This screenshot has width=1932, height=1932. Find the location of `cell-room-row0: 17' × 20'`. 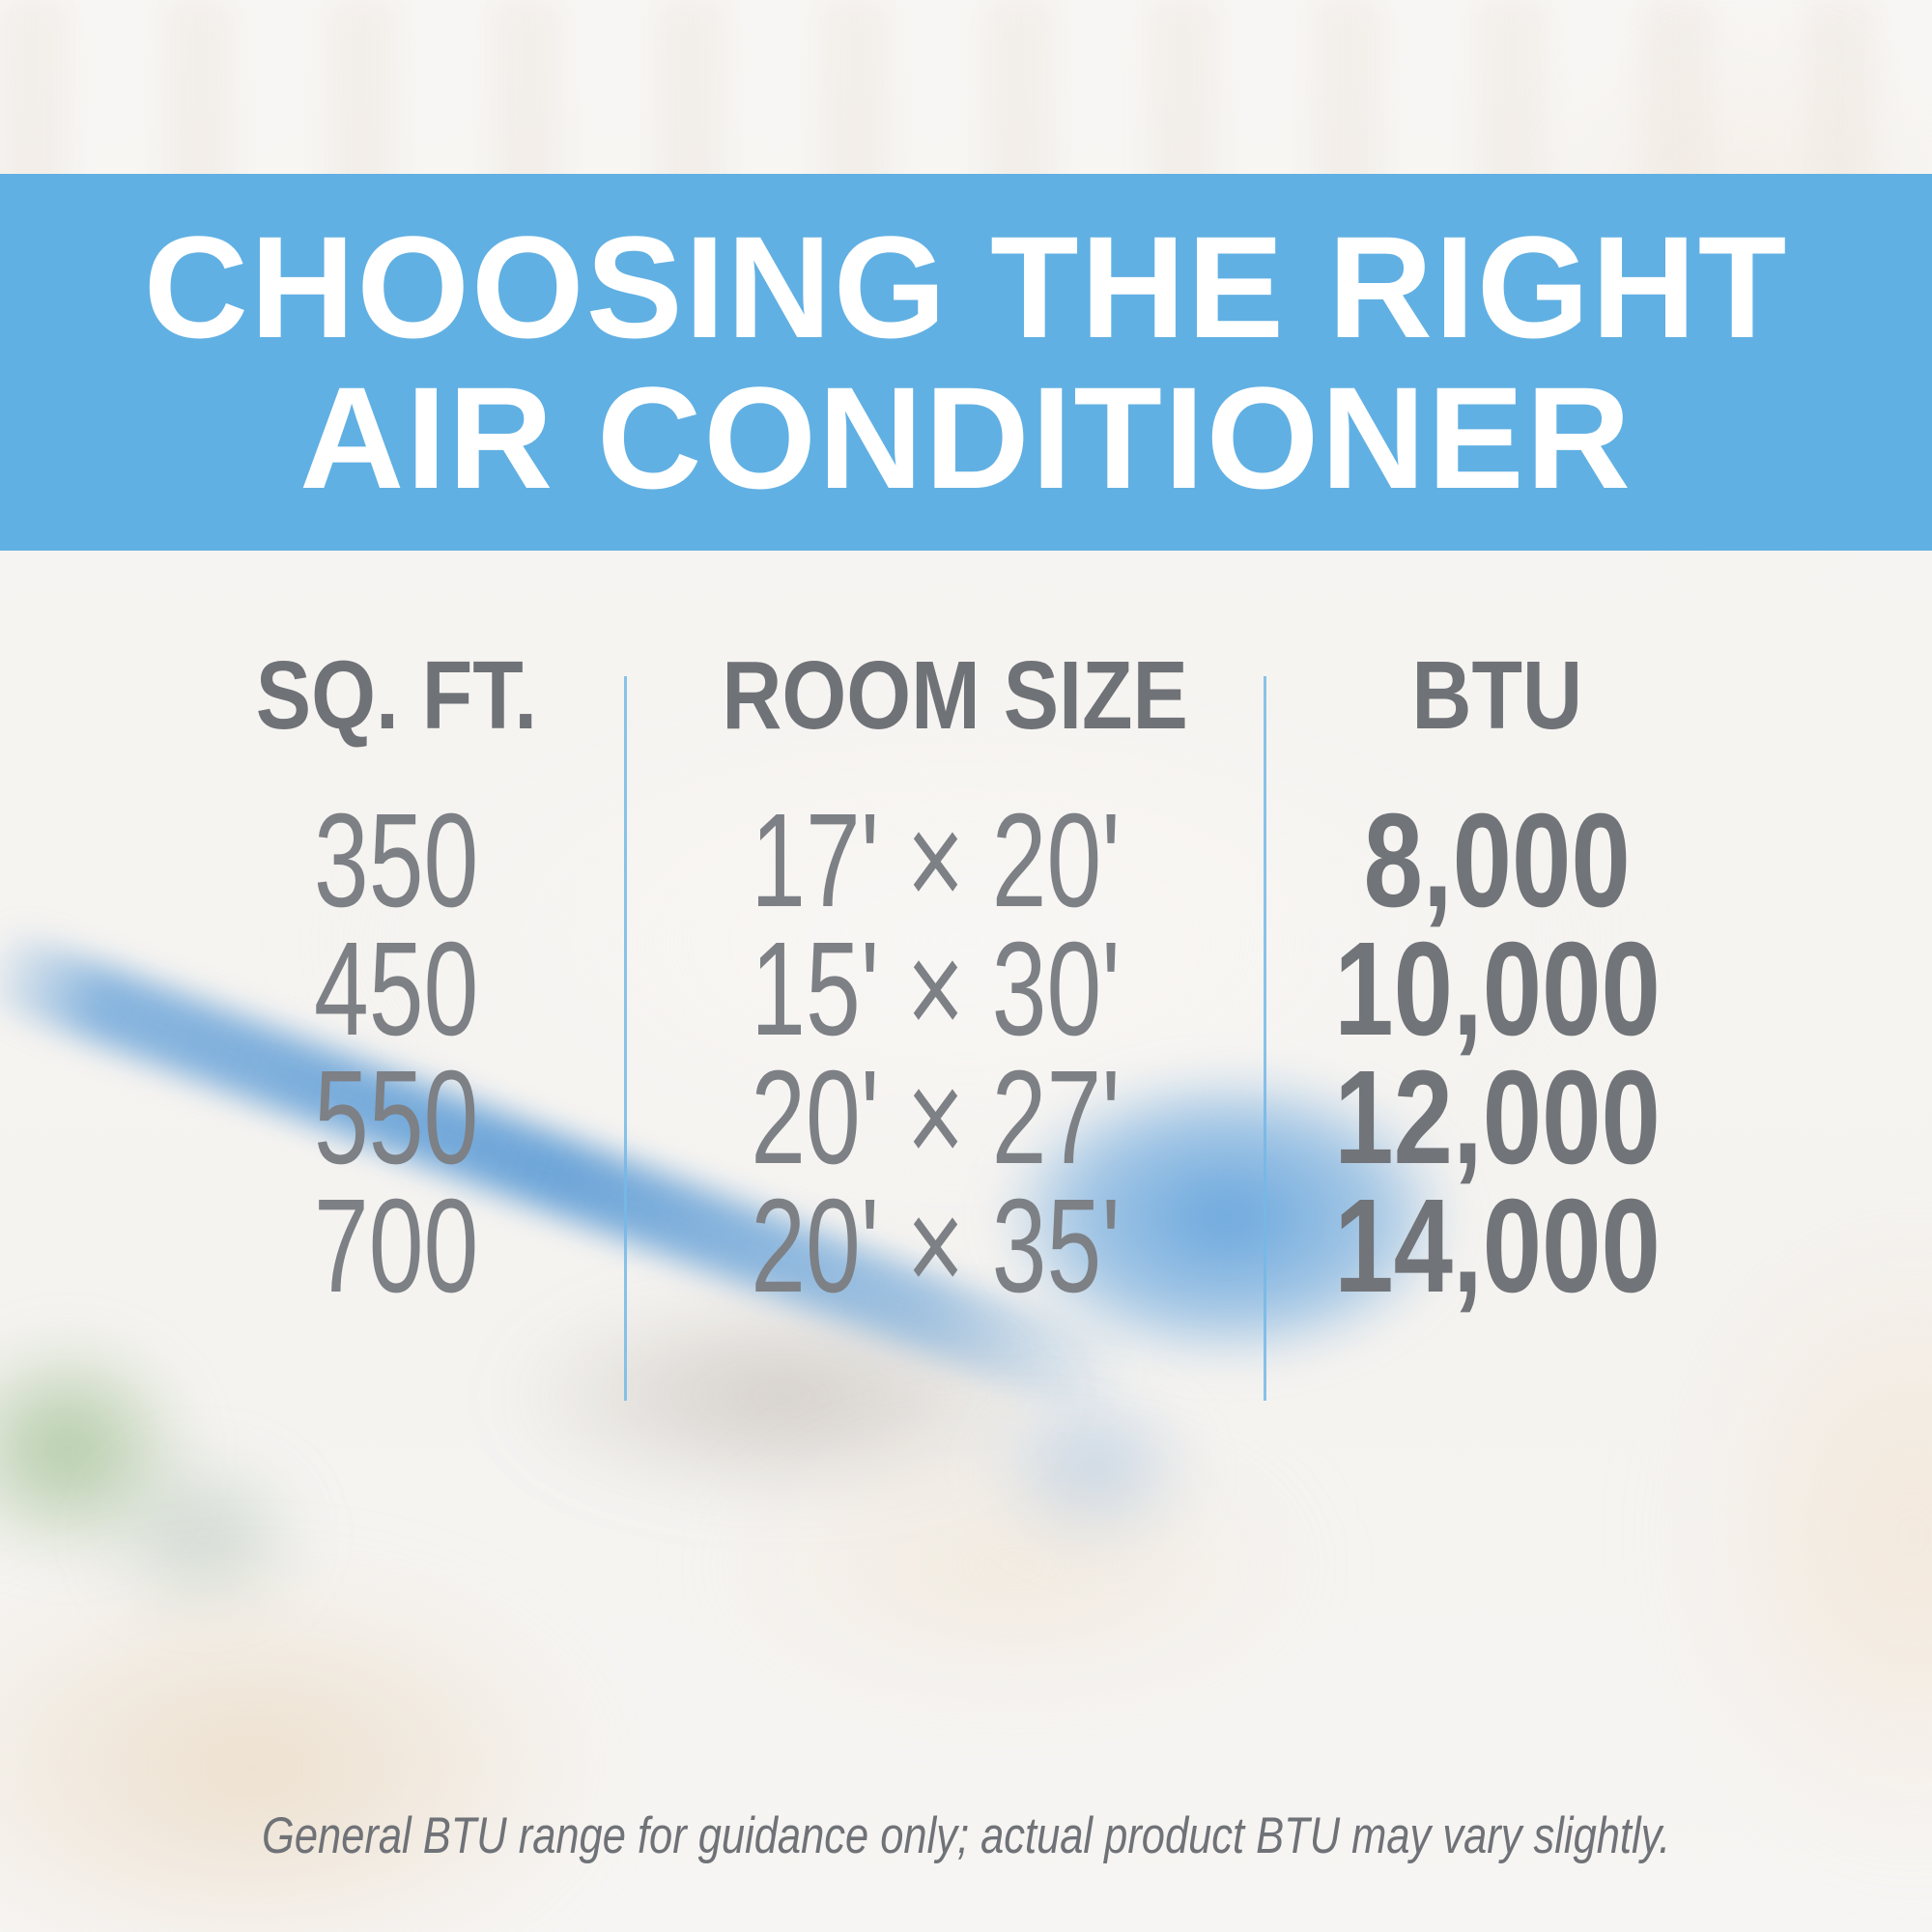

cell-room-row0: 17' × 20' is located at coordinates (935, 860).